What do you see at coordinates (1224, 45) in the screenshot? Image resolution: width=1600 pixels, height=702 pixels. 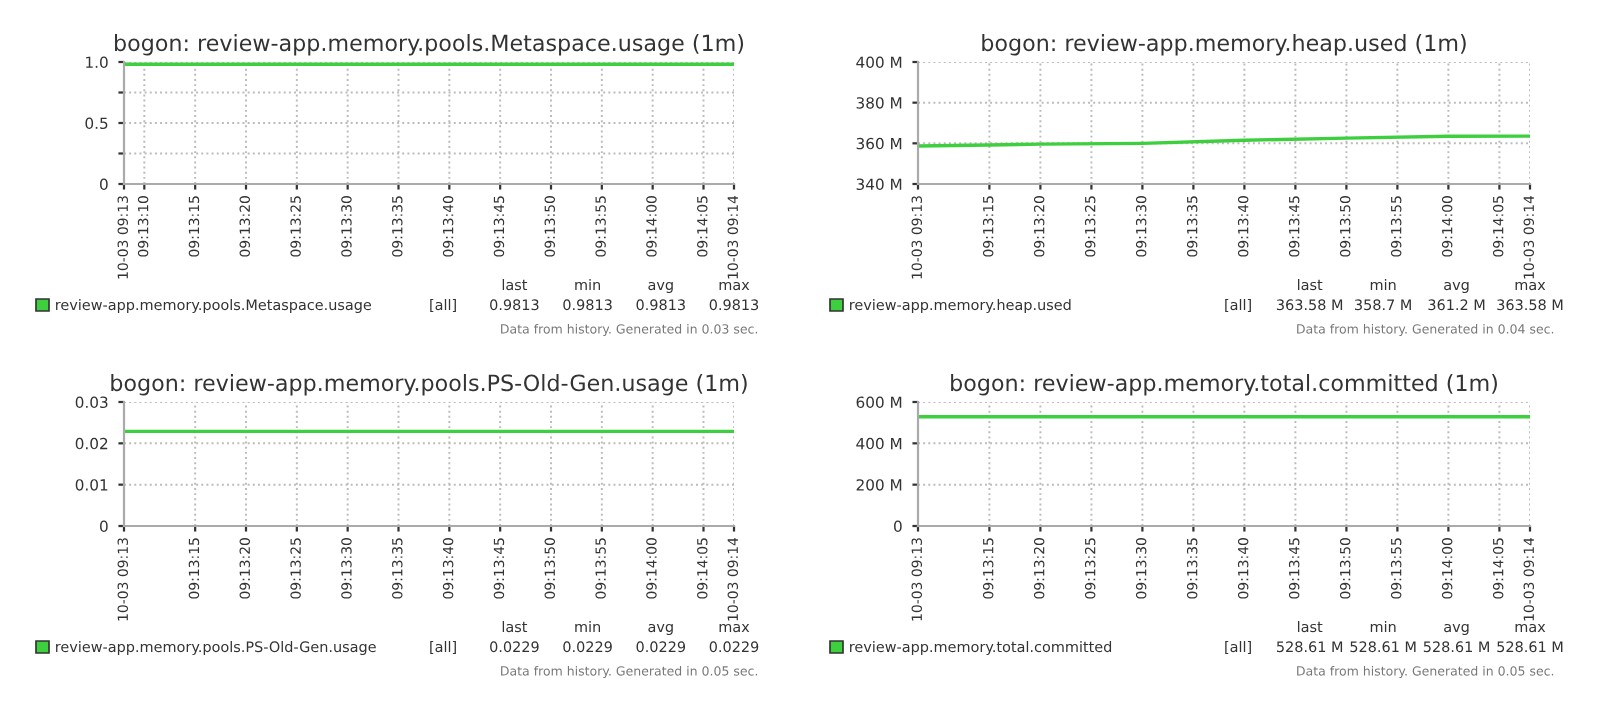 I see `chart-title: bogon: review-app.memory.heap.used (1m)` at bounding box center [1224, 45].